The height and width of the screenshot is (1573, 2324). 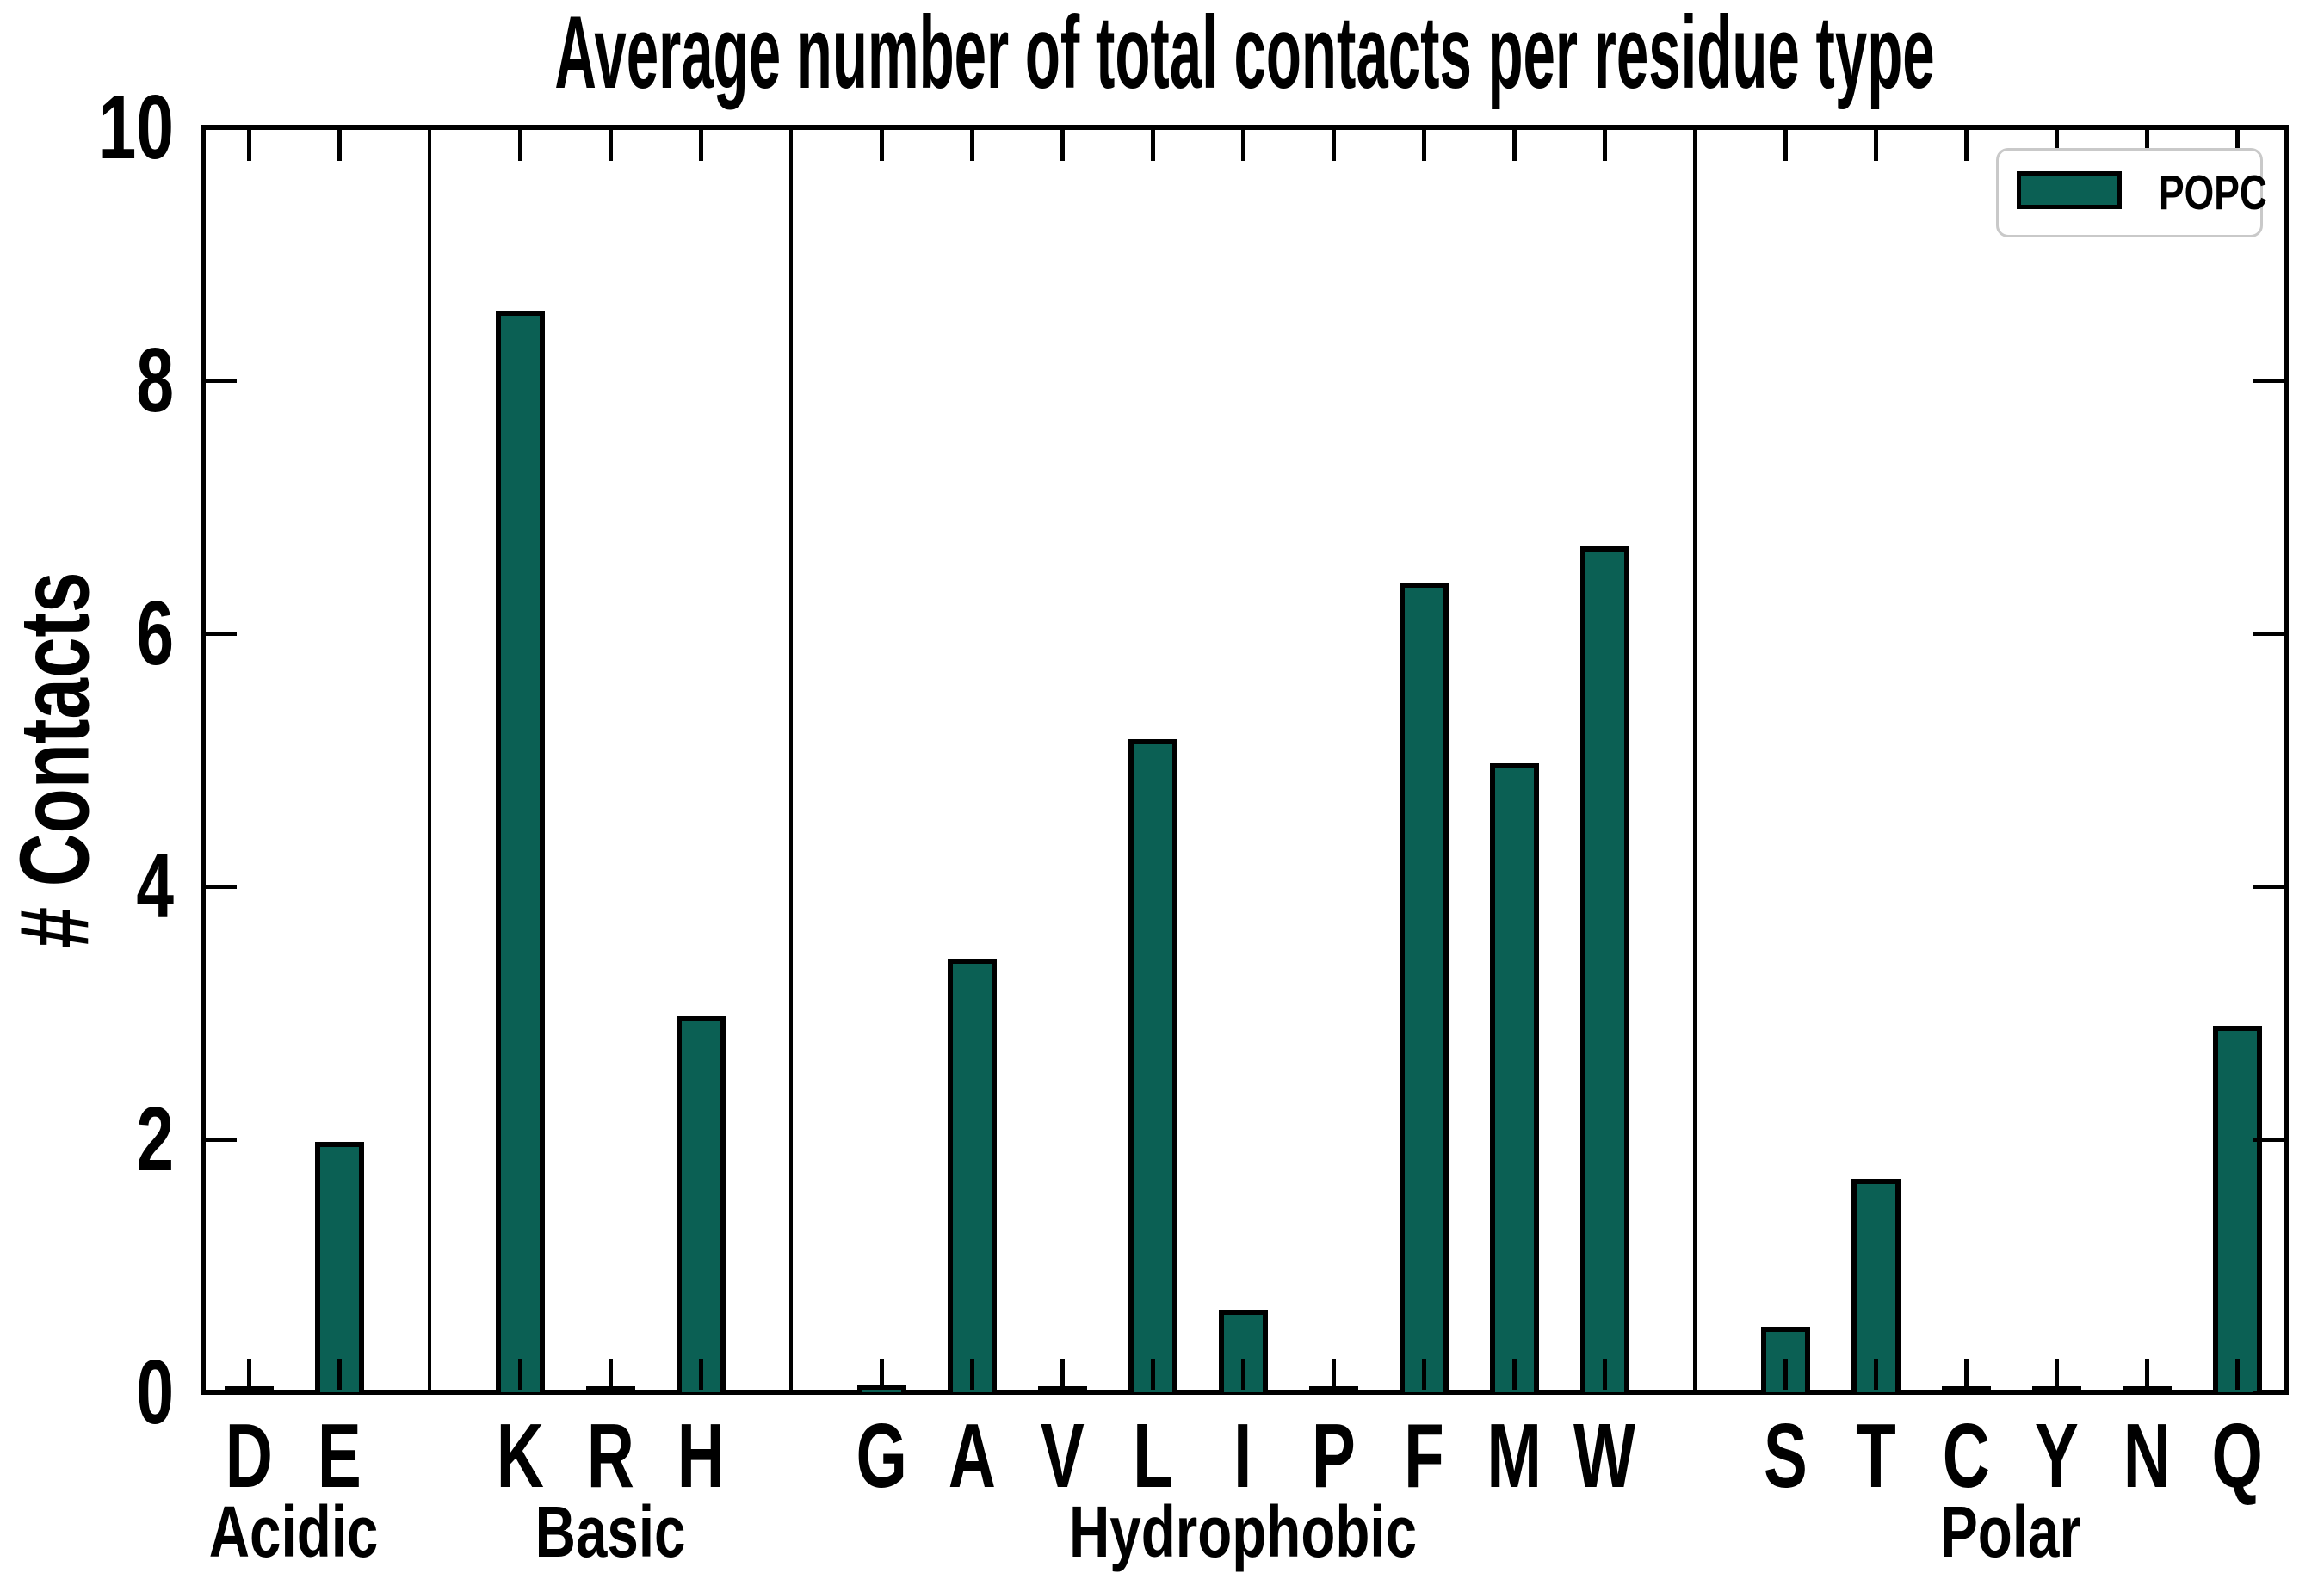 What do you see at coordinates (1153, 1375) in the screenshot?
I see `x-tick-bottom-L` at bounding box center [1153, 1375].